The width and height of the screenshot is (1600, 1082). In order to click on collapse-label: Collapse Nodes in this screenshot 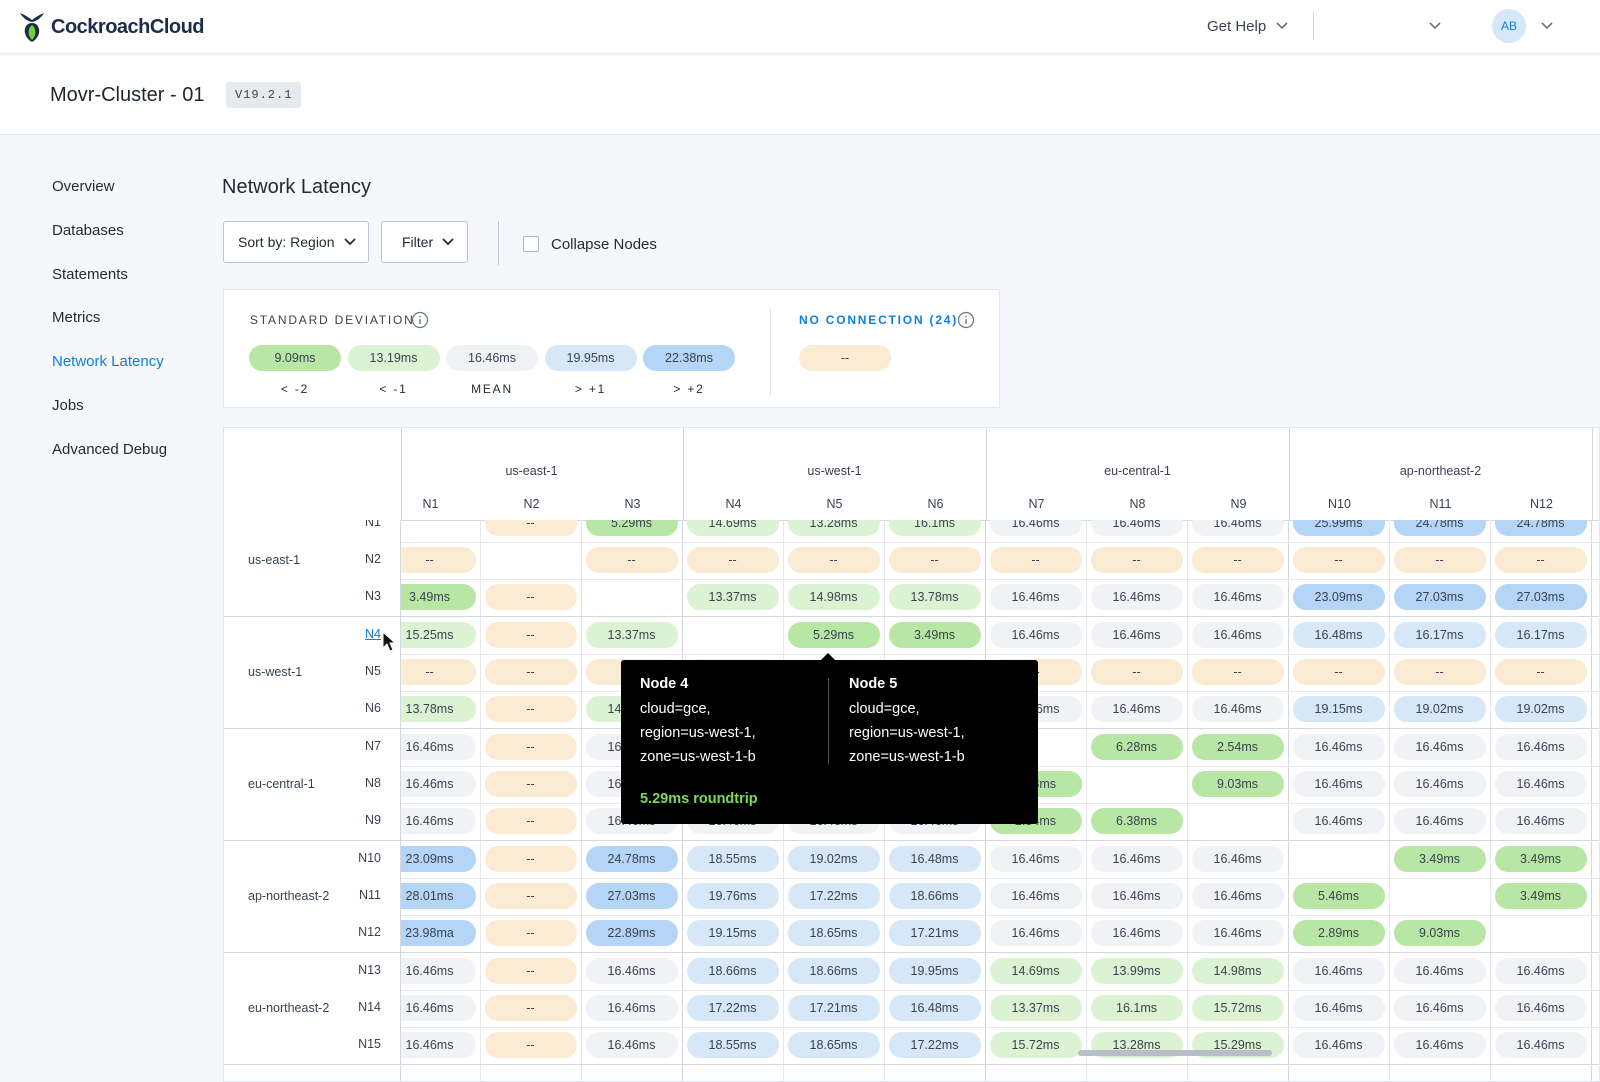, I will do `click(604, 244)`.